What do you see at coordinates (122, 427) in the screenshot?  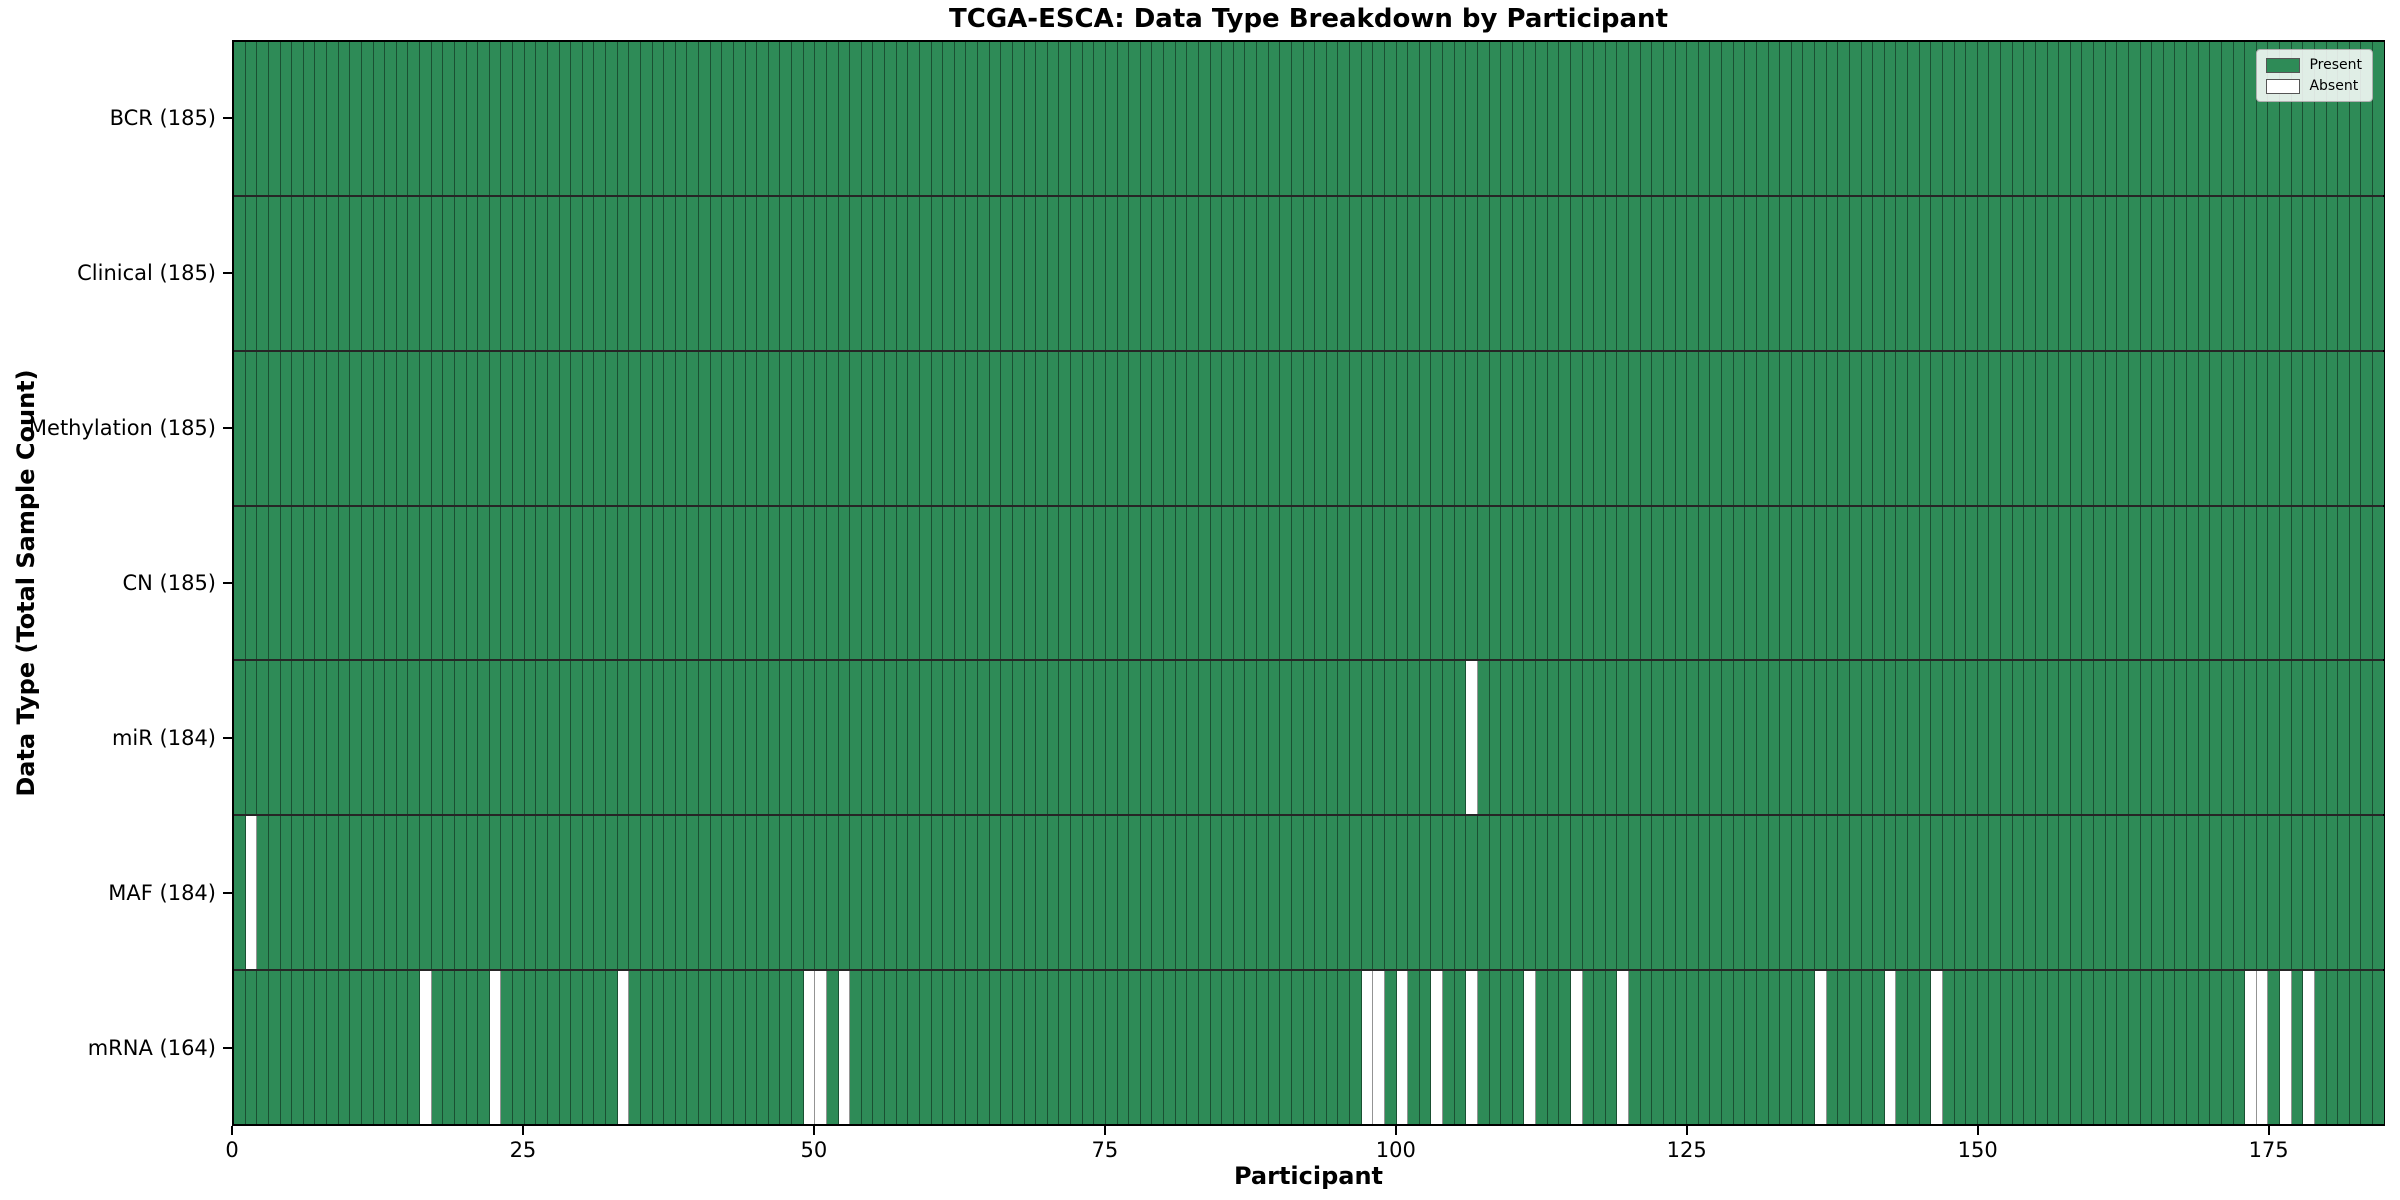 I see `y-tick-label-Methylation: Methylation (185)` at bounding box center [122, 427].